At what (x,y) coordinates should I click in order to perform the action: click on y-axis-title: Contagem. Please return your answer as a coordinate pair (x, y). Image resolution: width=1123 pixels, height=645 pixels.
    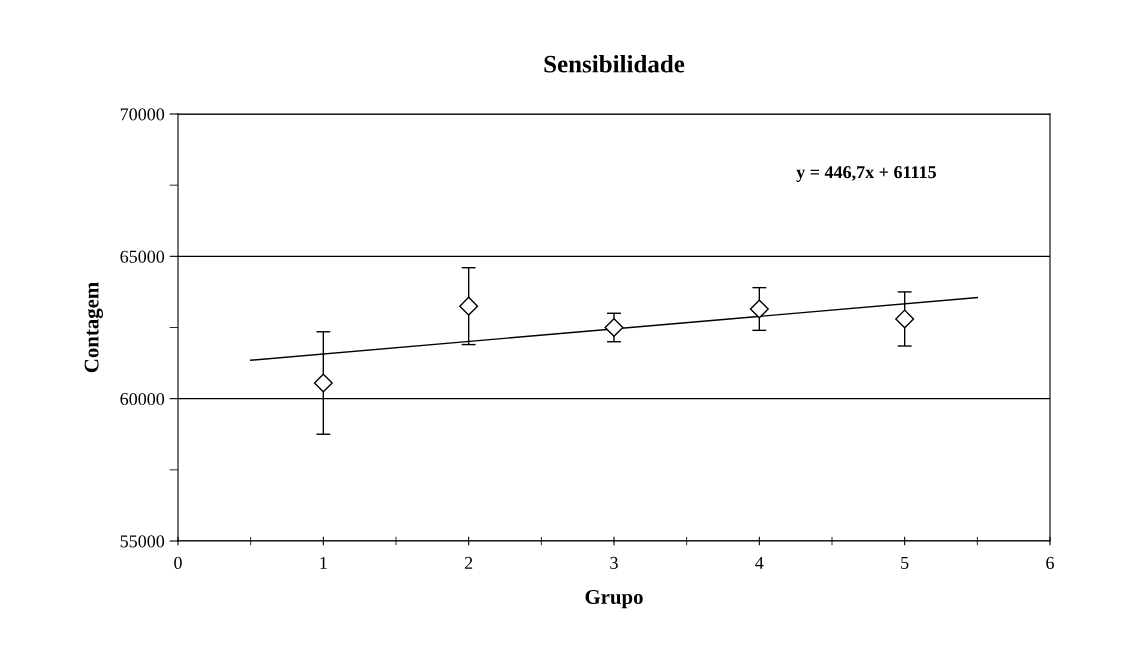
    Looking at the image, I should click on (93, 327).